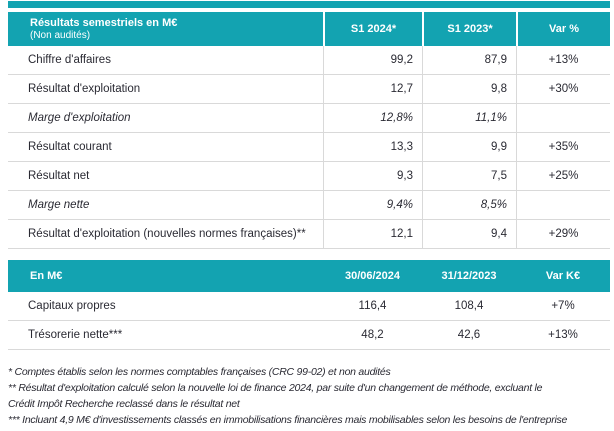  What do you see at coordinates (70, 147) in the screenshot?
I see `row-label: Résultat courant` at bounding box center [70, 147].